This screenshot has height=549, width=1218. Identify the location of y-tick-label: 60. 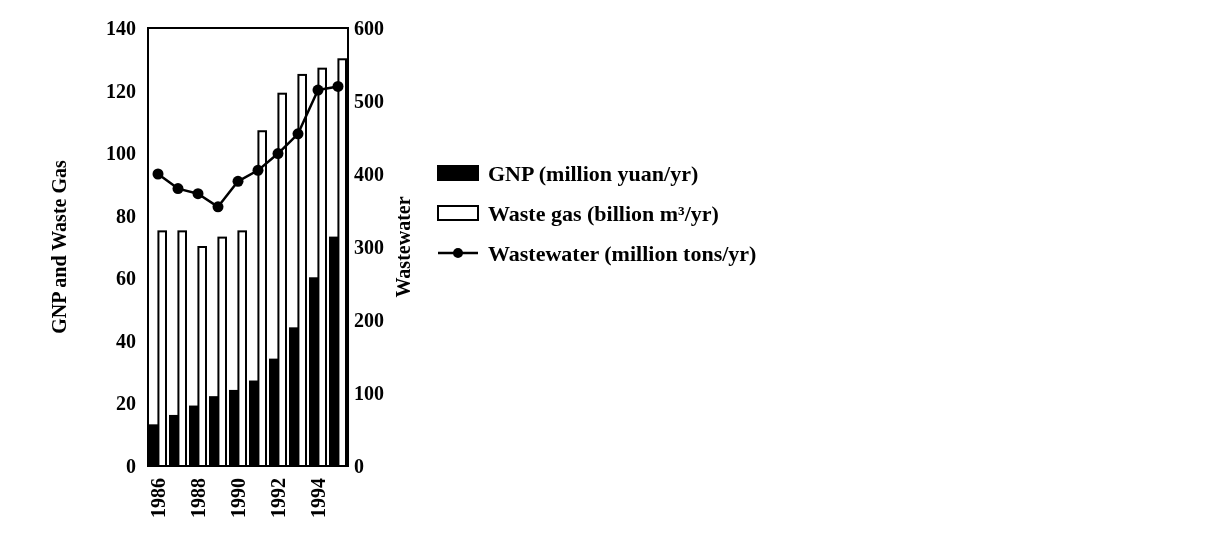
(126, 278).